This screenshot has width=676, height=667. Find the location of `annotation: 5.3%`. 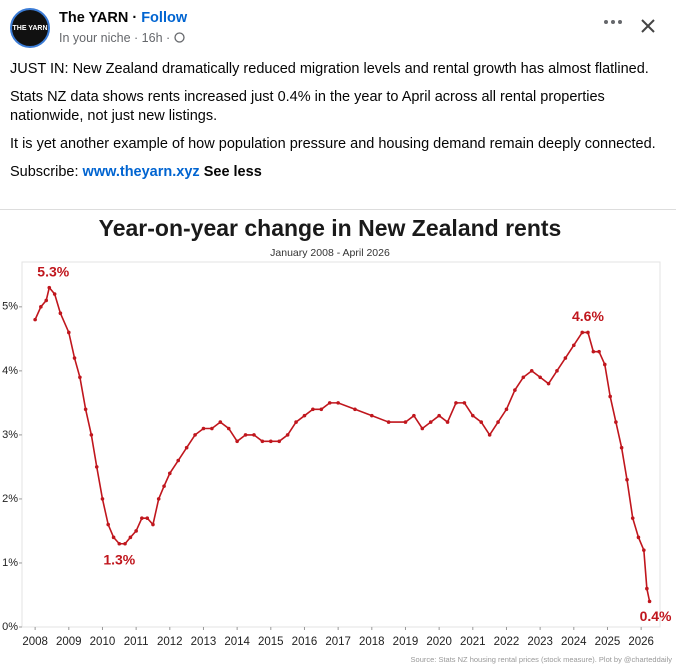

annotation: 5.3% is located at coordinates (53, 271).